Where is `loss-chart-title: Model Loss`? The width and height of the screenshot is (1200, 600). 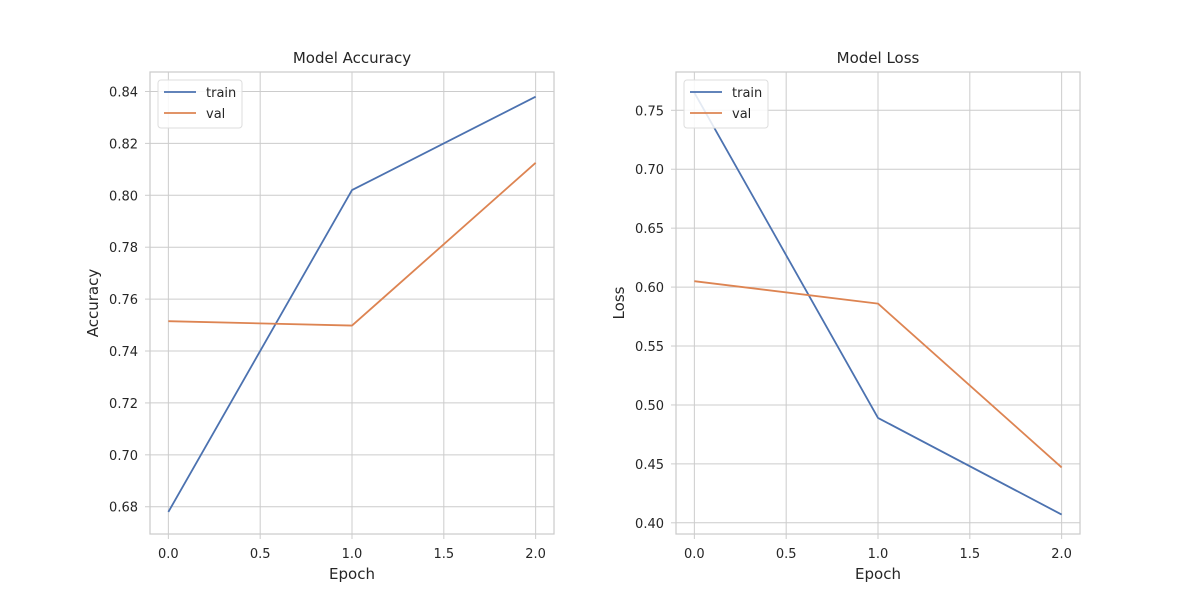
loss-chart-title: Model Loss is located at coordinates (878, 58).